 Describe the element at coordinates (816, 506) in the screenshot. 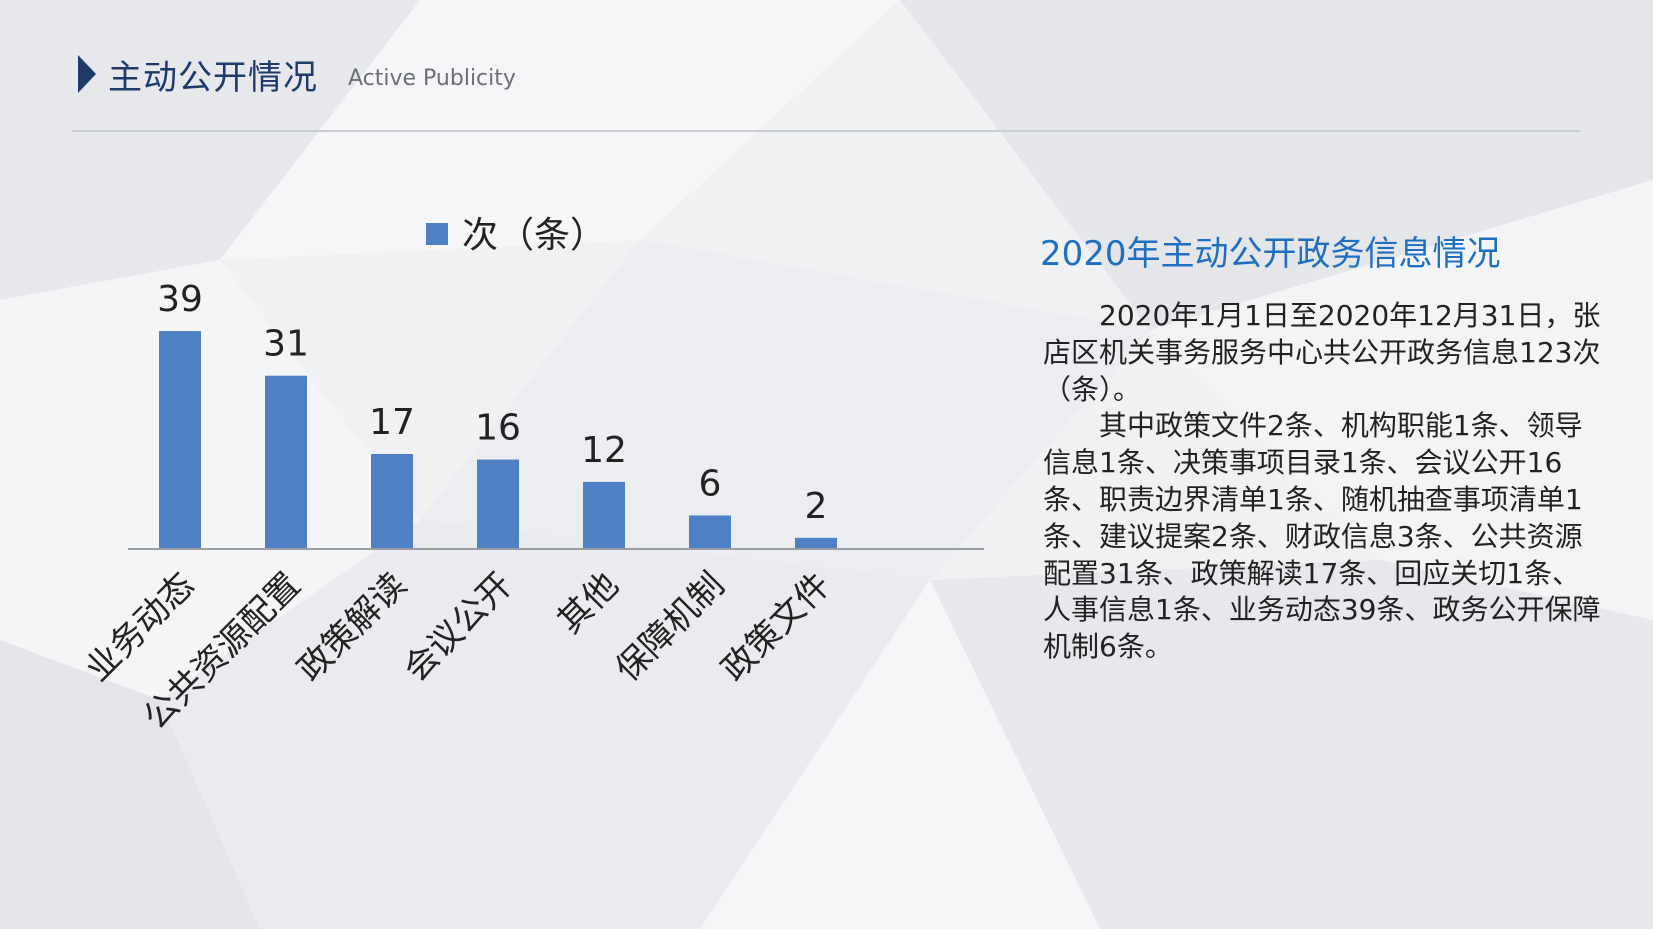

I see `value-label-7: 2` at that location.